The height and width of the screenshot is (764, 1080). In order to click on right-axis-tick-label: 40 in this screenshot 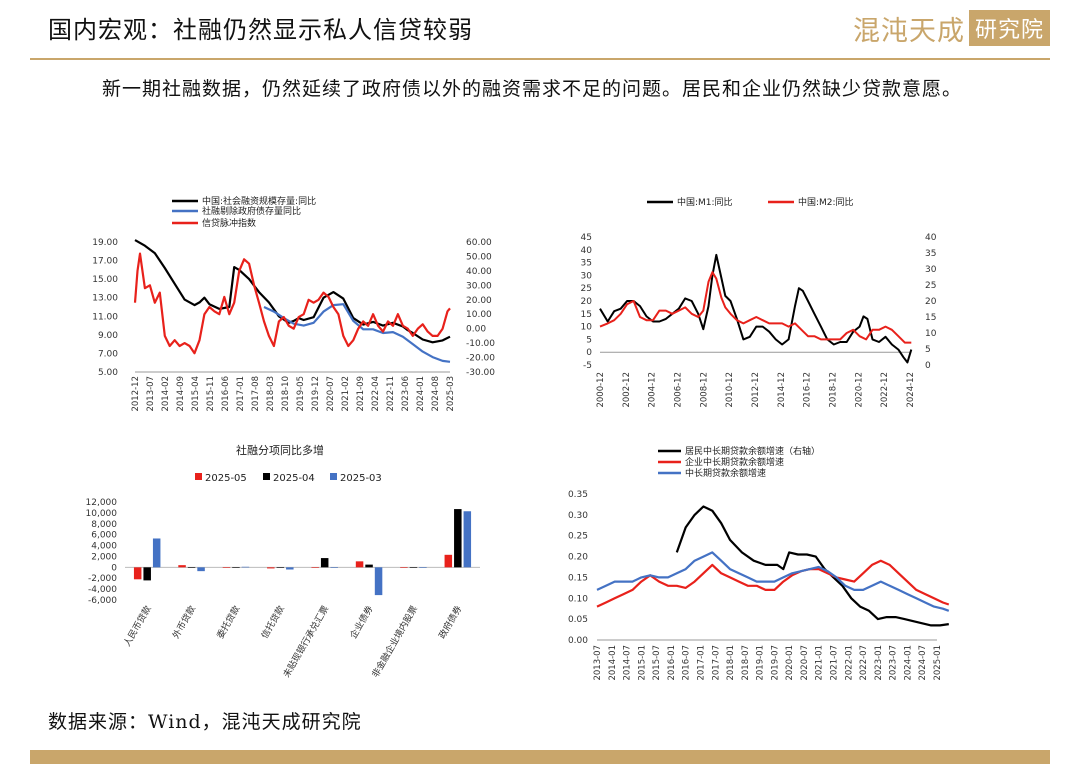, I will do `click(931, 238)`.